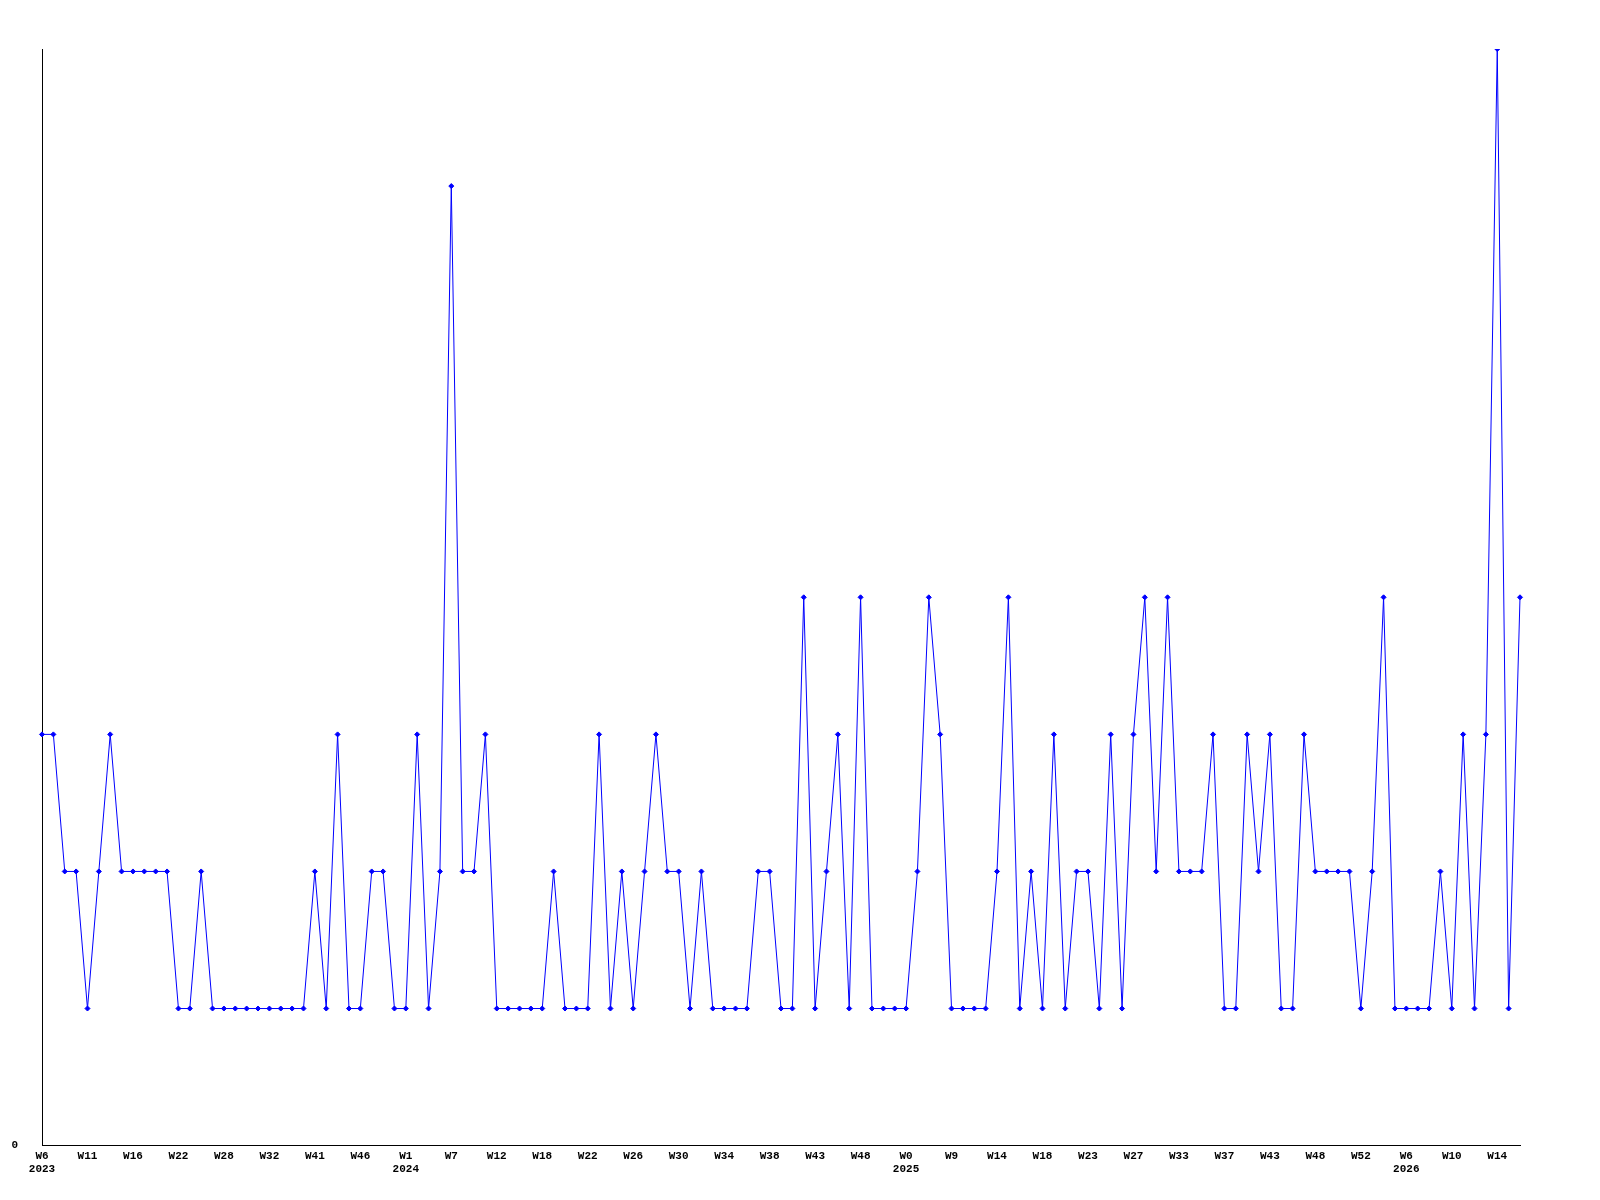  I want to click on x-tick-label: W32, so click(269, 1155).